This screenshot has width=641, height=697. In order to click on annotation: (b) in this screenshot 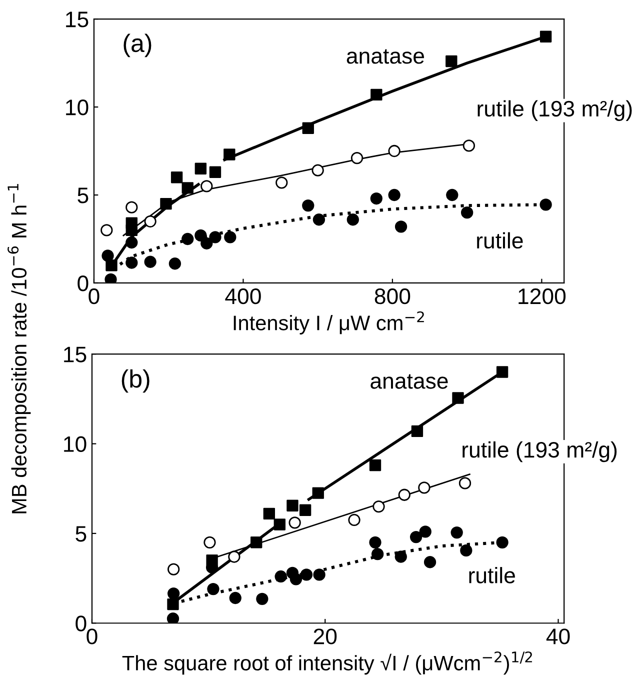, I will do `click(136, 381)`.